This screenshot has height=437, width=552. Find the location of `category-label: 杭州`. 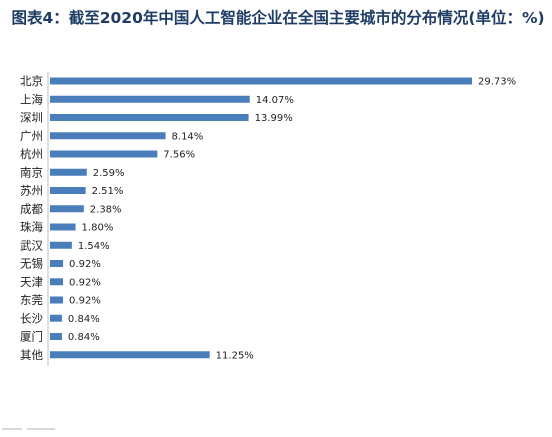

category-label: 杭州 is located at coordinates (31, 154).